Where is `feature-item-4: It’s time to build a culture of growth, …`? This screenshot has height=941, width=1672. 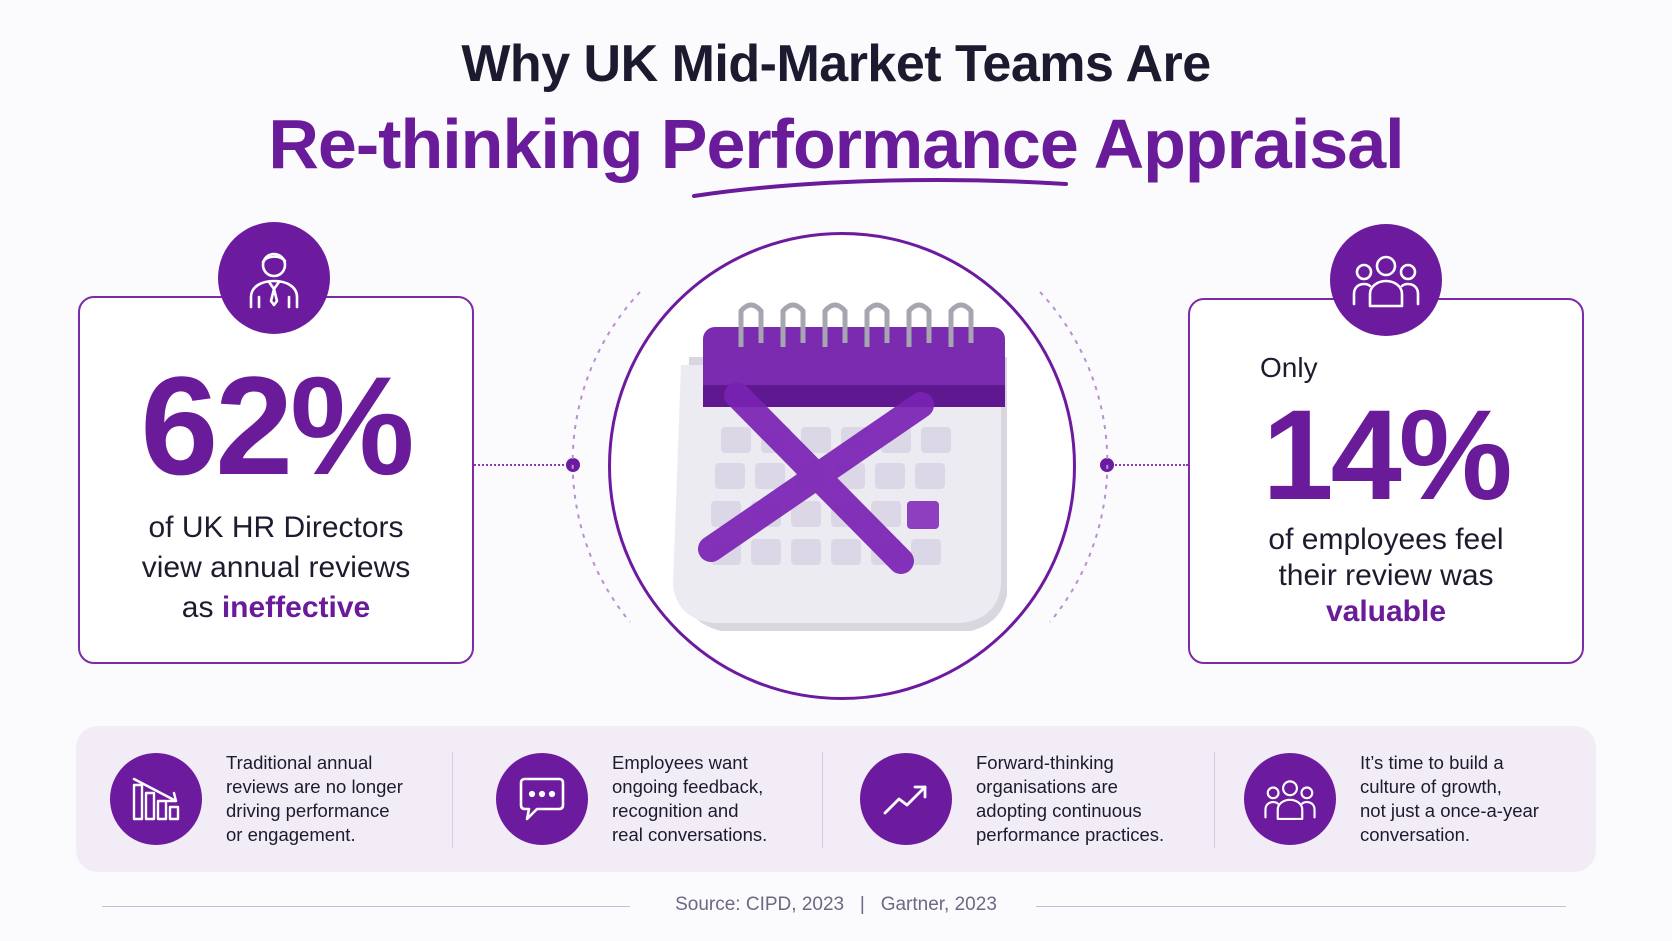
feature-item-4: It’s time to build a culture of growth, … is located at coordinates (1391, 799).